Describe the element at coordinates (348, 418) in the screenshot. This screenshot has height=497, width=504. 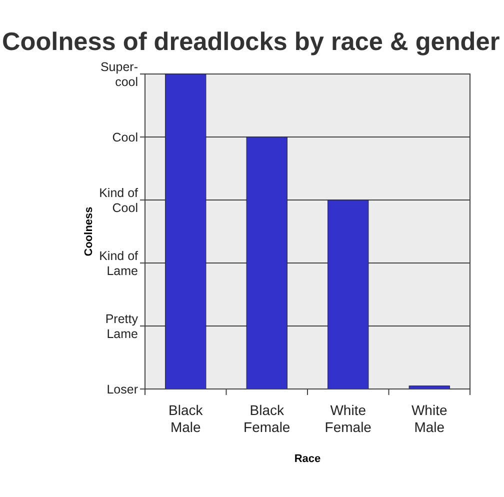
I see `x-tick-label: White Female` at that location.